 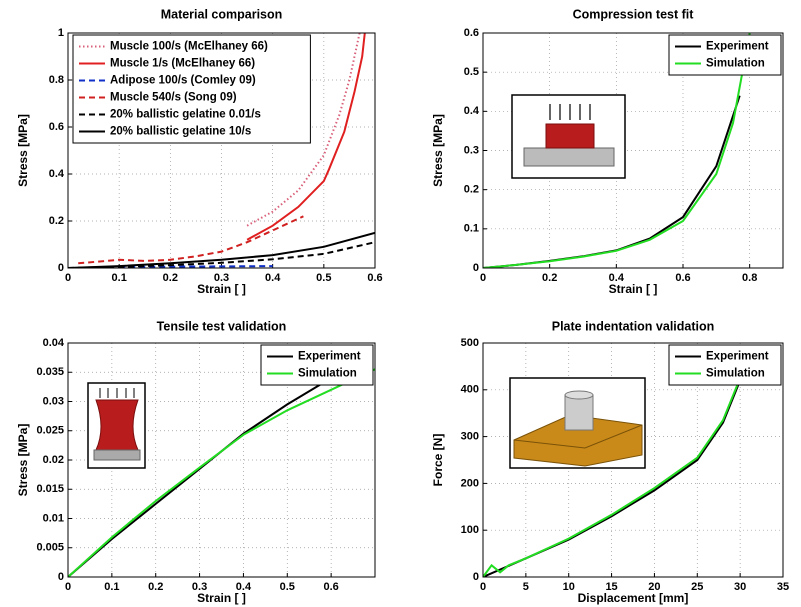 What do you see at coordinates (471, 72) in the screenshot?
I see `y-tick-label: 0.5` at bounding box center [471, 72].